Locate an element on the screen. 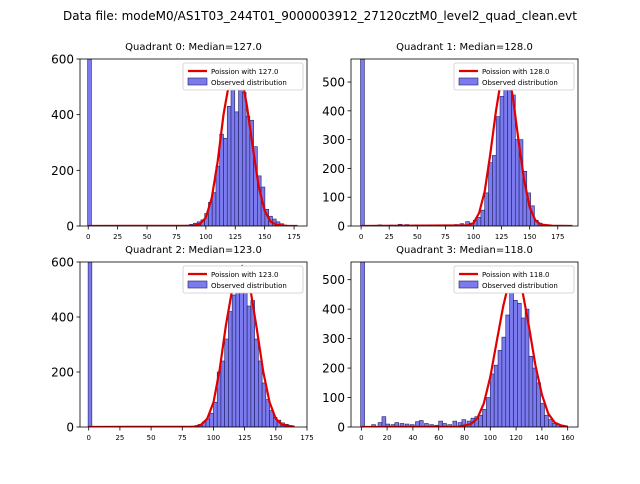 This screenshot has height=484, width=640. x-tick-label: 75 is located at coordinates (445, 237).